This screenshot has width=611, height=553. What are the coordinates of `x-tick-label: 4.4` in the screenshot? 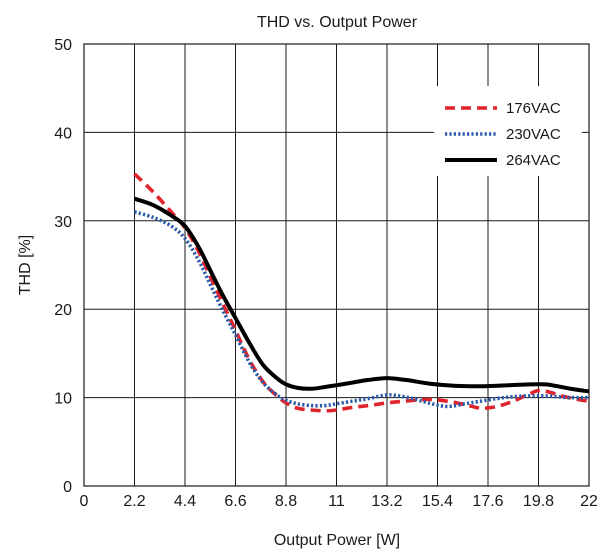 It's located at (185, 501).